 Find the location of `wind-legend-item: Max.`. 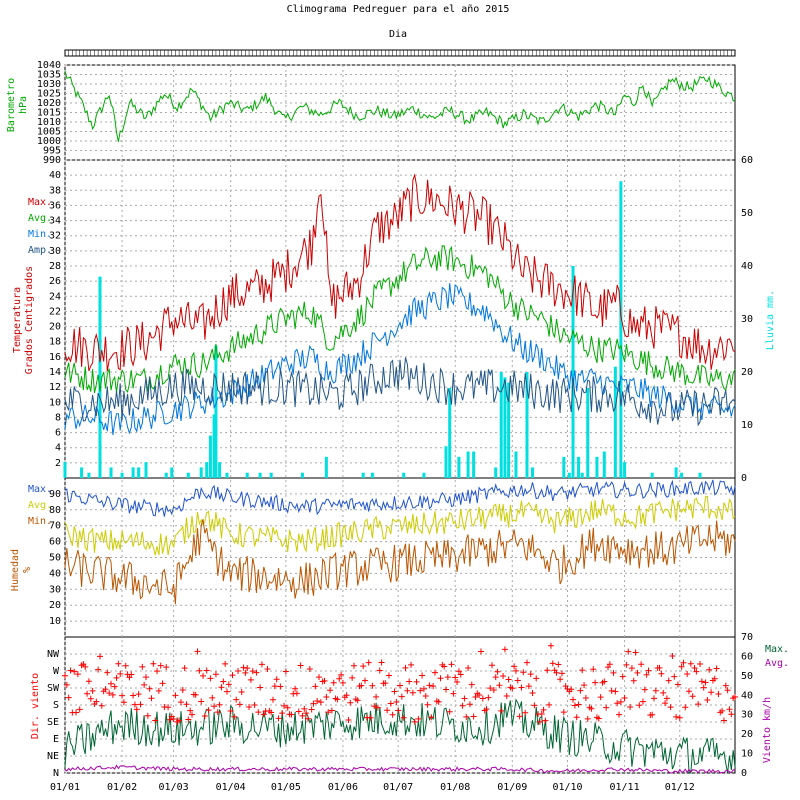

wind-legend-item: Max. is located at coordinates (777, 649).